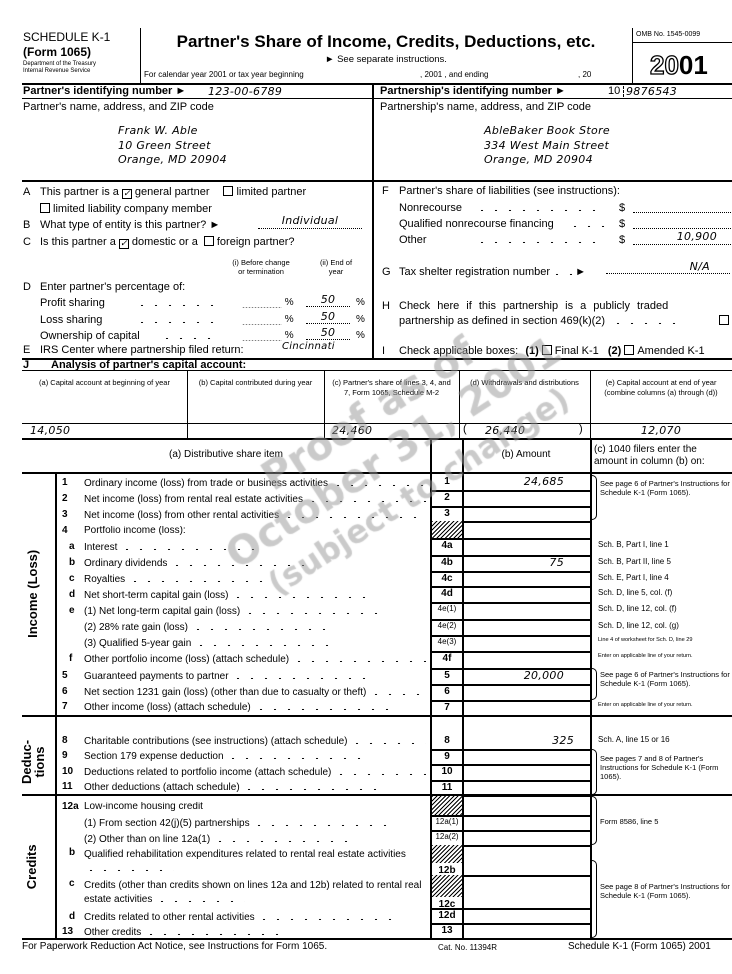 The height and width of the screenshot is (974, 732). I want to click on col-c-note: Sch. D, line 12, col. (g), so click(638, 625).